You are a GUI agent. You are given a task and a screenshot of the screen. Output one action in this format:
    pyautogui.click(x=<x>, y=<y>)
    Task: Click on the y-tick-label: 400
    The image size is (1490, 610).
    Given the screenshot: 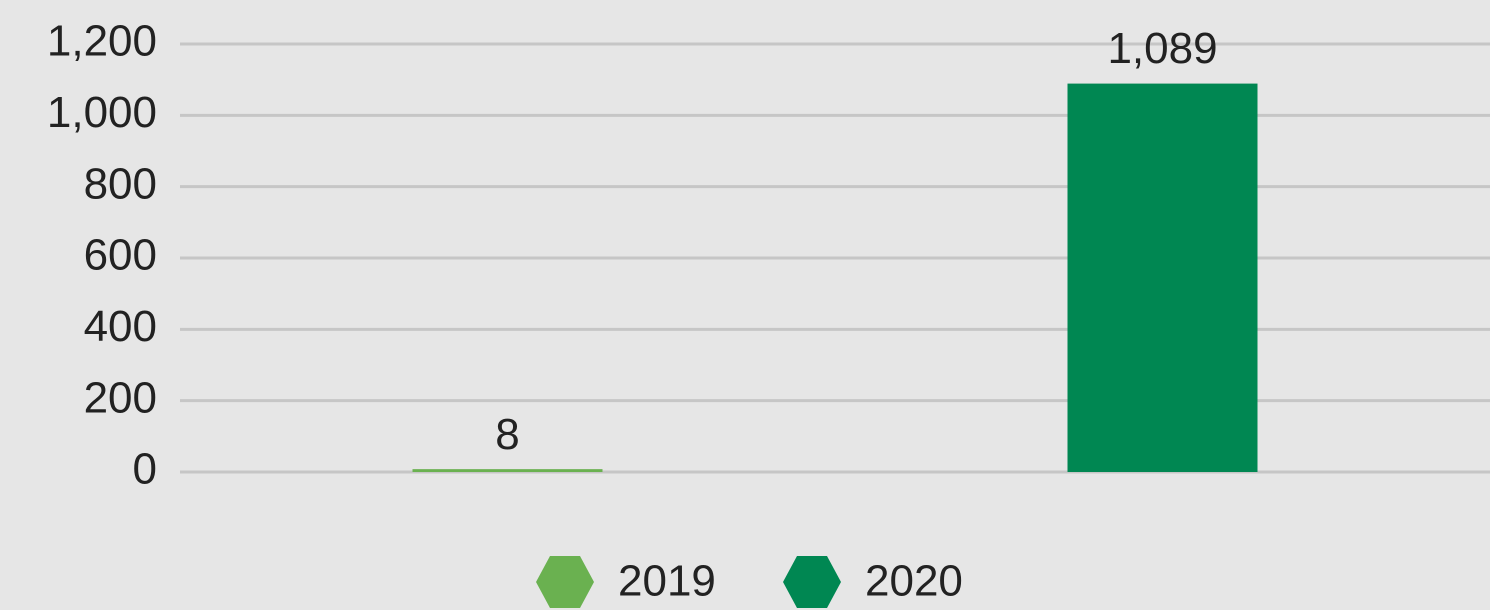 What is the action you would take?
    pyautogui.click(x=120, y=326)
    